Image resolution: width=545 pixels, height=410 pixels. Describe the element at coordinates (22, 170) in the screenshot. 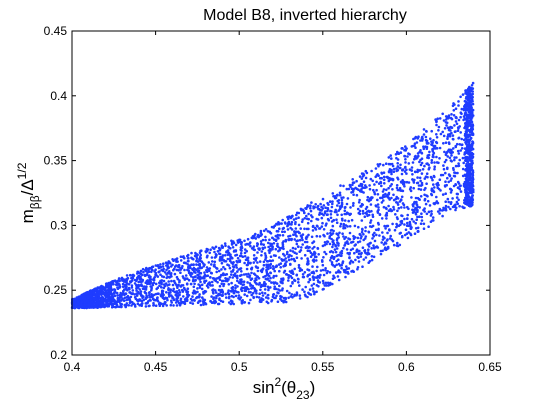

I see `y-axis-label-sup: 1/2` at that location.